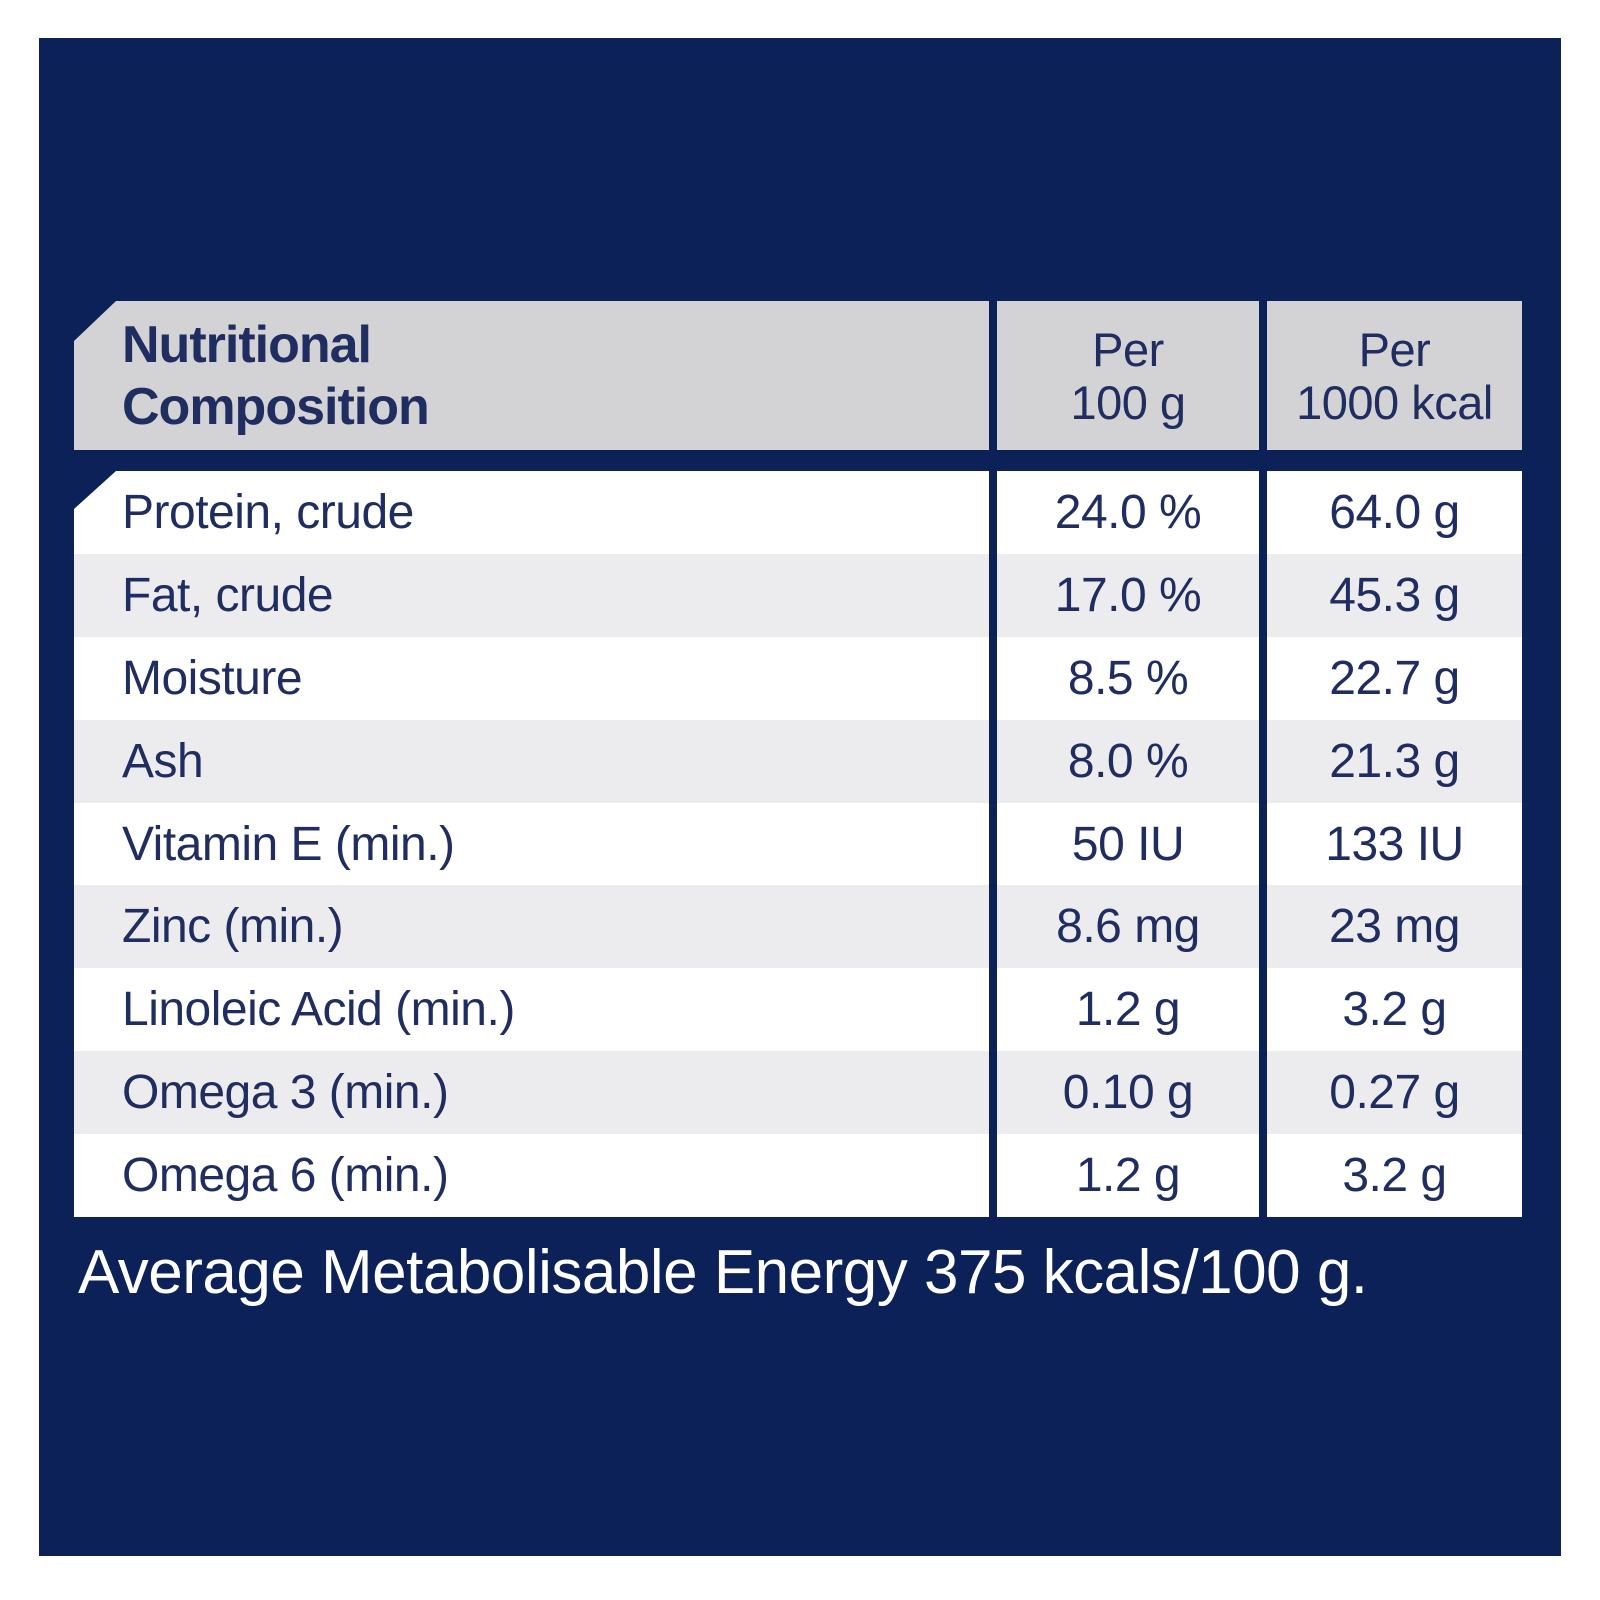 This screenshot has height=1600, width=1600. I want to click on row-value-per-1000kcal: 23 mg, so click(1394, 927).